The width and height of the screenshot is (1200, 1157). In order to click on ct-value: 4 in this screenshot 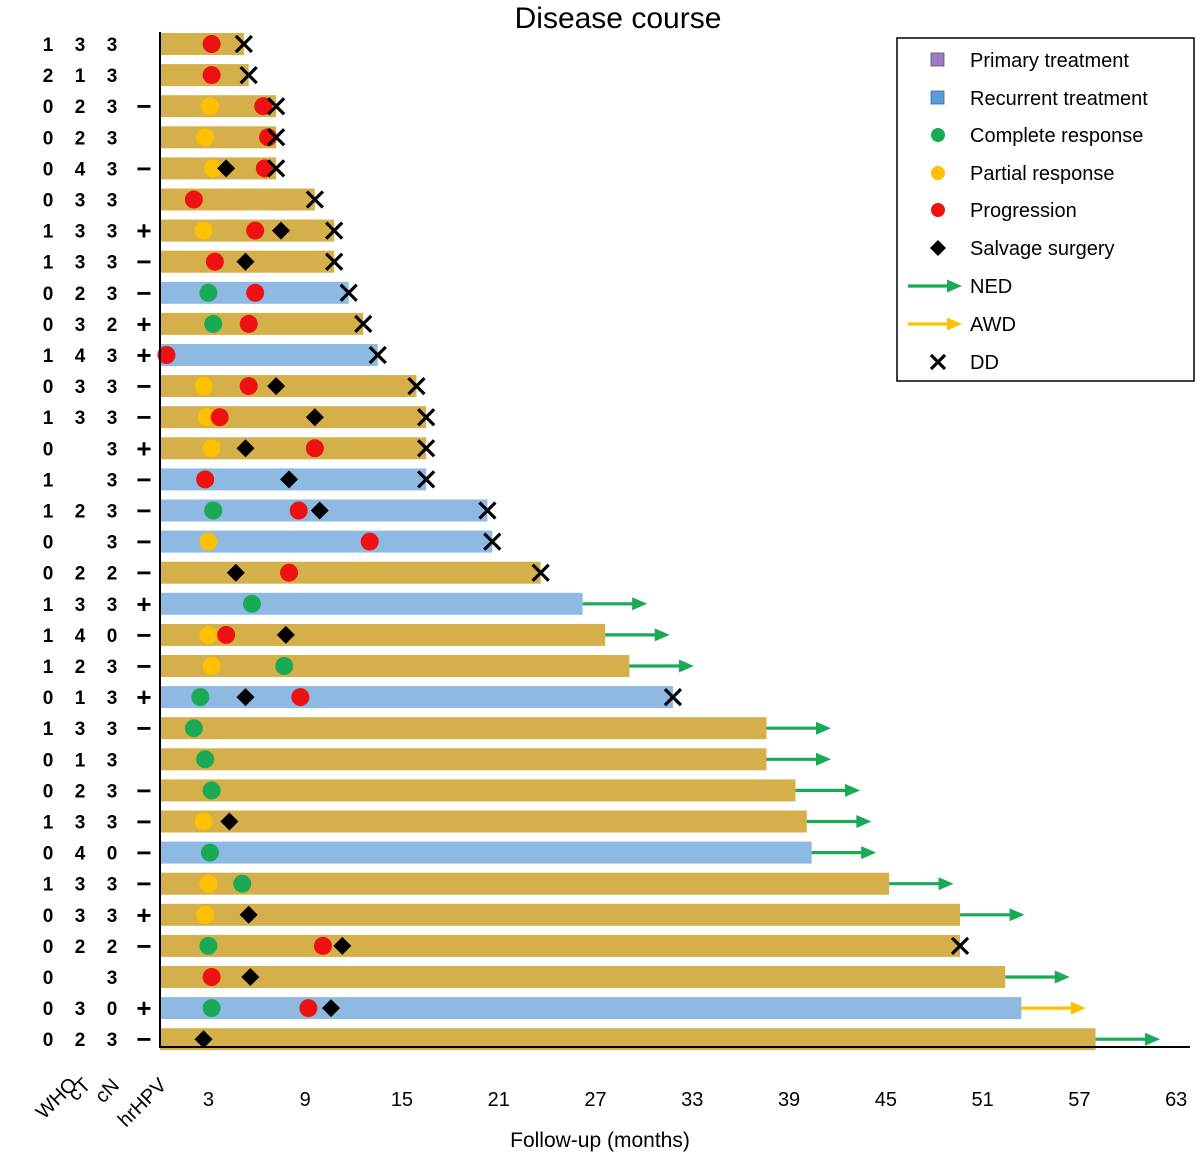, I will do `click(80, 854)`.